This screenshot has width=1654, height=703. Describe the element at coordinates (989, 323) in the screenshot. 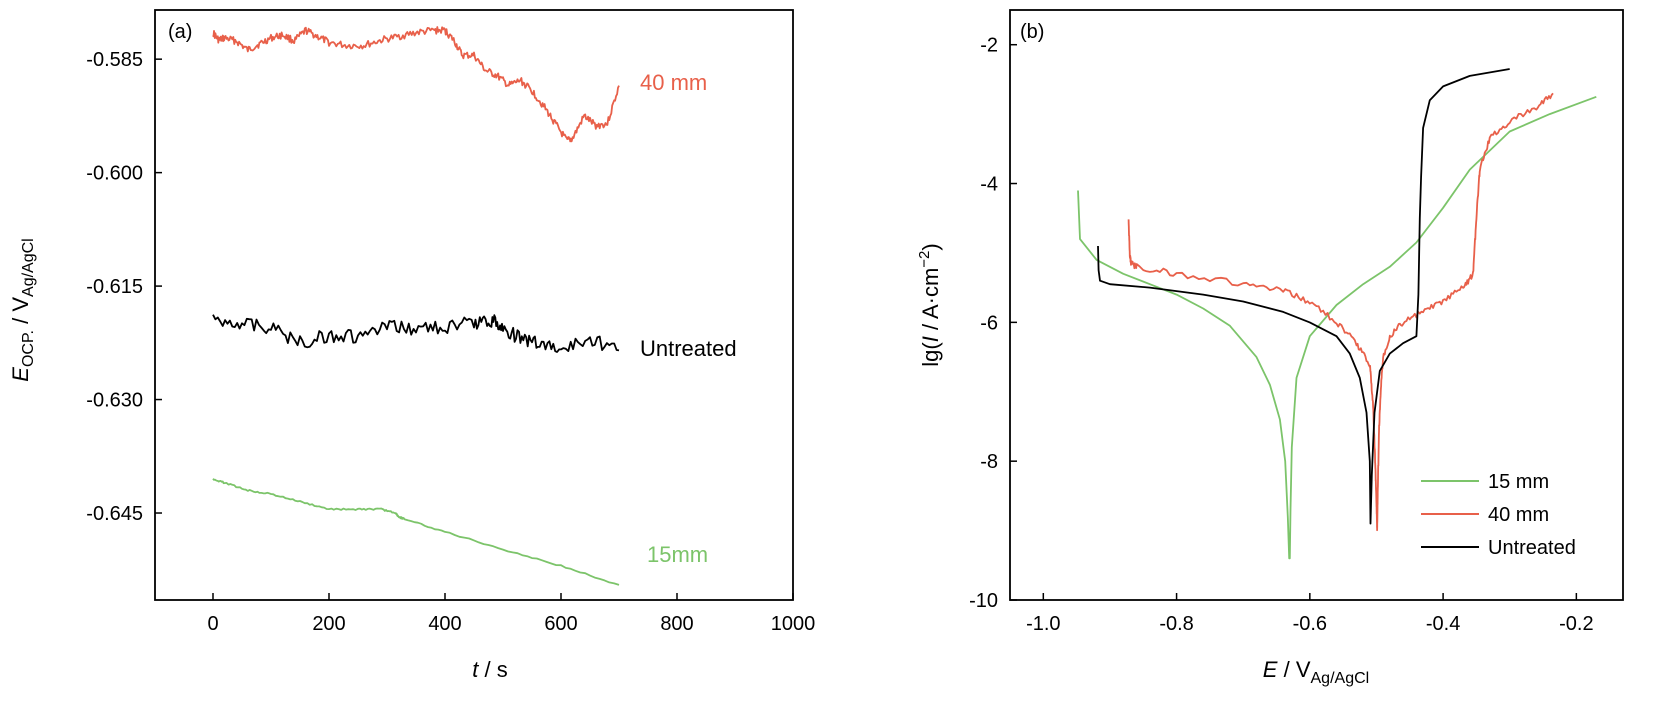

I see `panel-b-y-tick-label: -6` at that location.